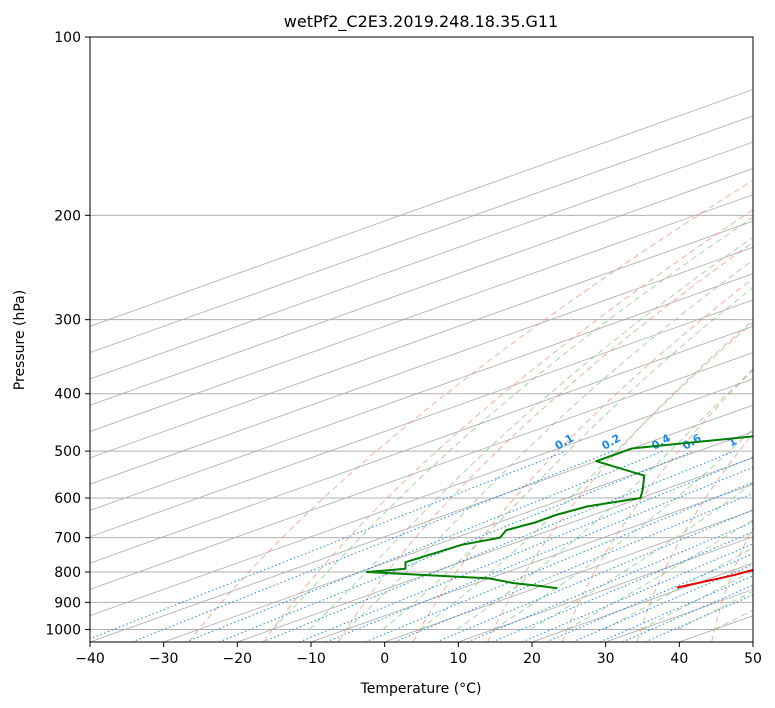 The width and height of the screenshot is (775, 708). I want to click on y-tick-label: 1000, so click(63, 630).